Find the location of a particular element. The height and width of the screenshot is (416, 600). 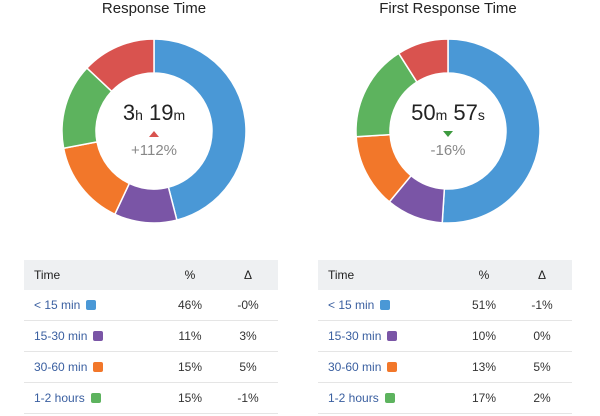

row-percent: 17% is located at coordinates (484, 398).